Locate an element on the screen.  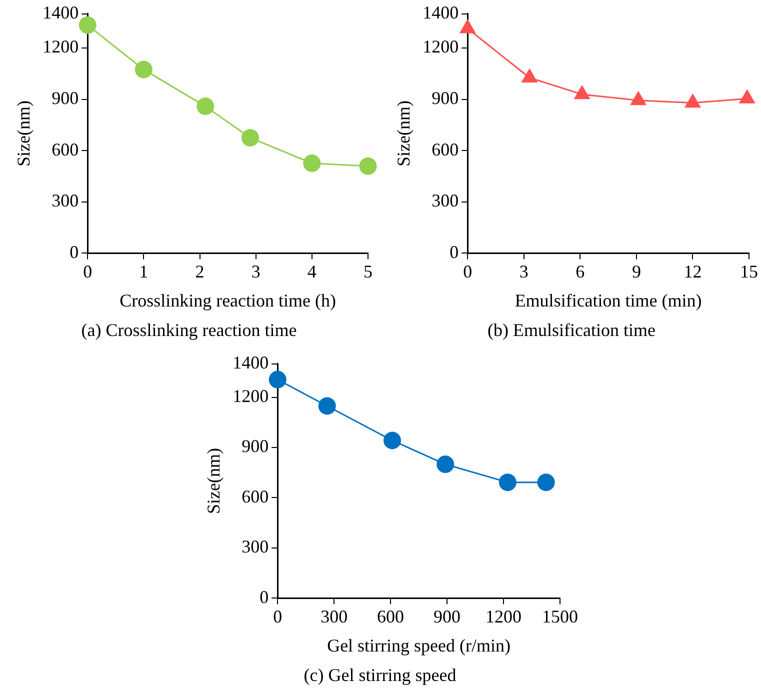
x-tick-label: 5 is located at coordinates (368, 272).